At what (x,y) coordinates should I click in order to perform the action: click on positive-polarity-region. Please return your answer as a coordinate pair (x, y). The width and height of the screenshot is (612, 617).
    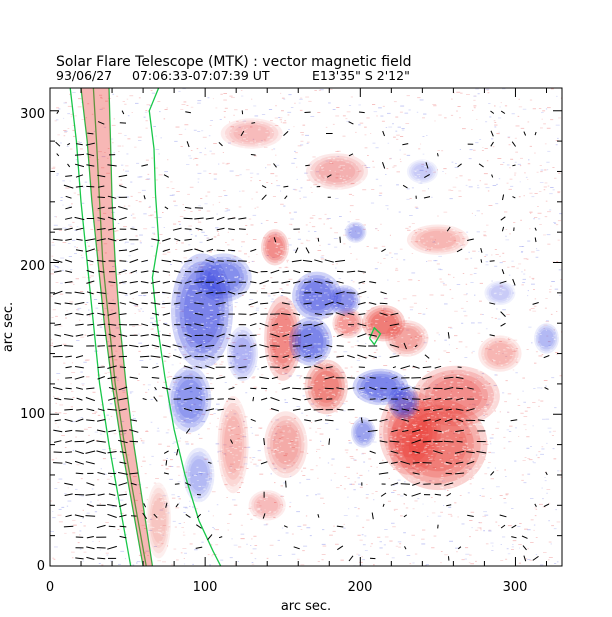
    Looking at the image, I should click on (347, 323).